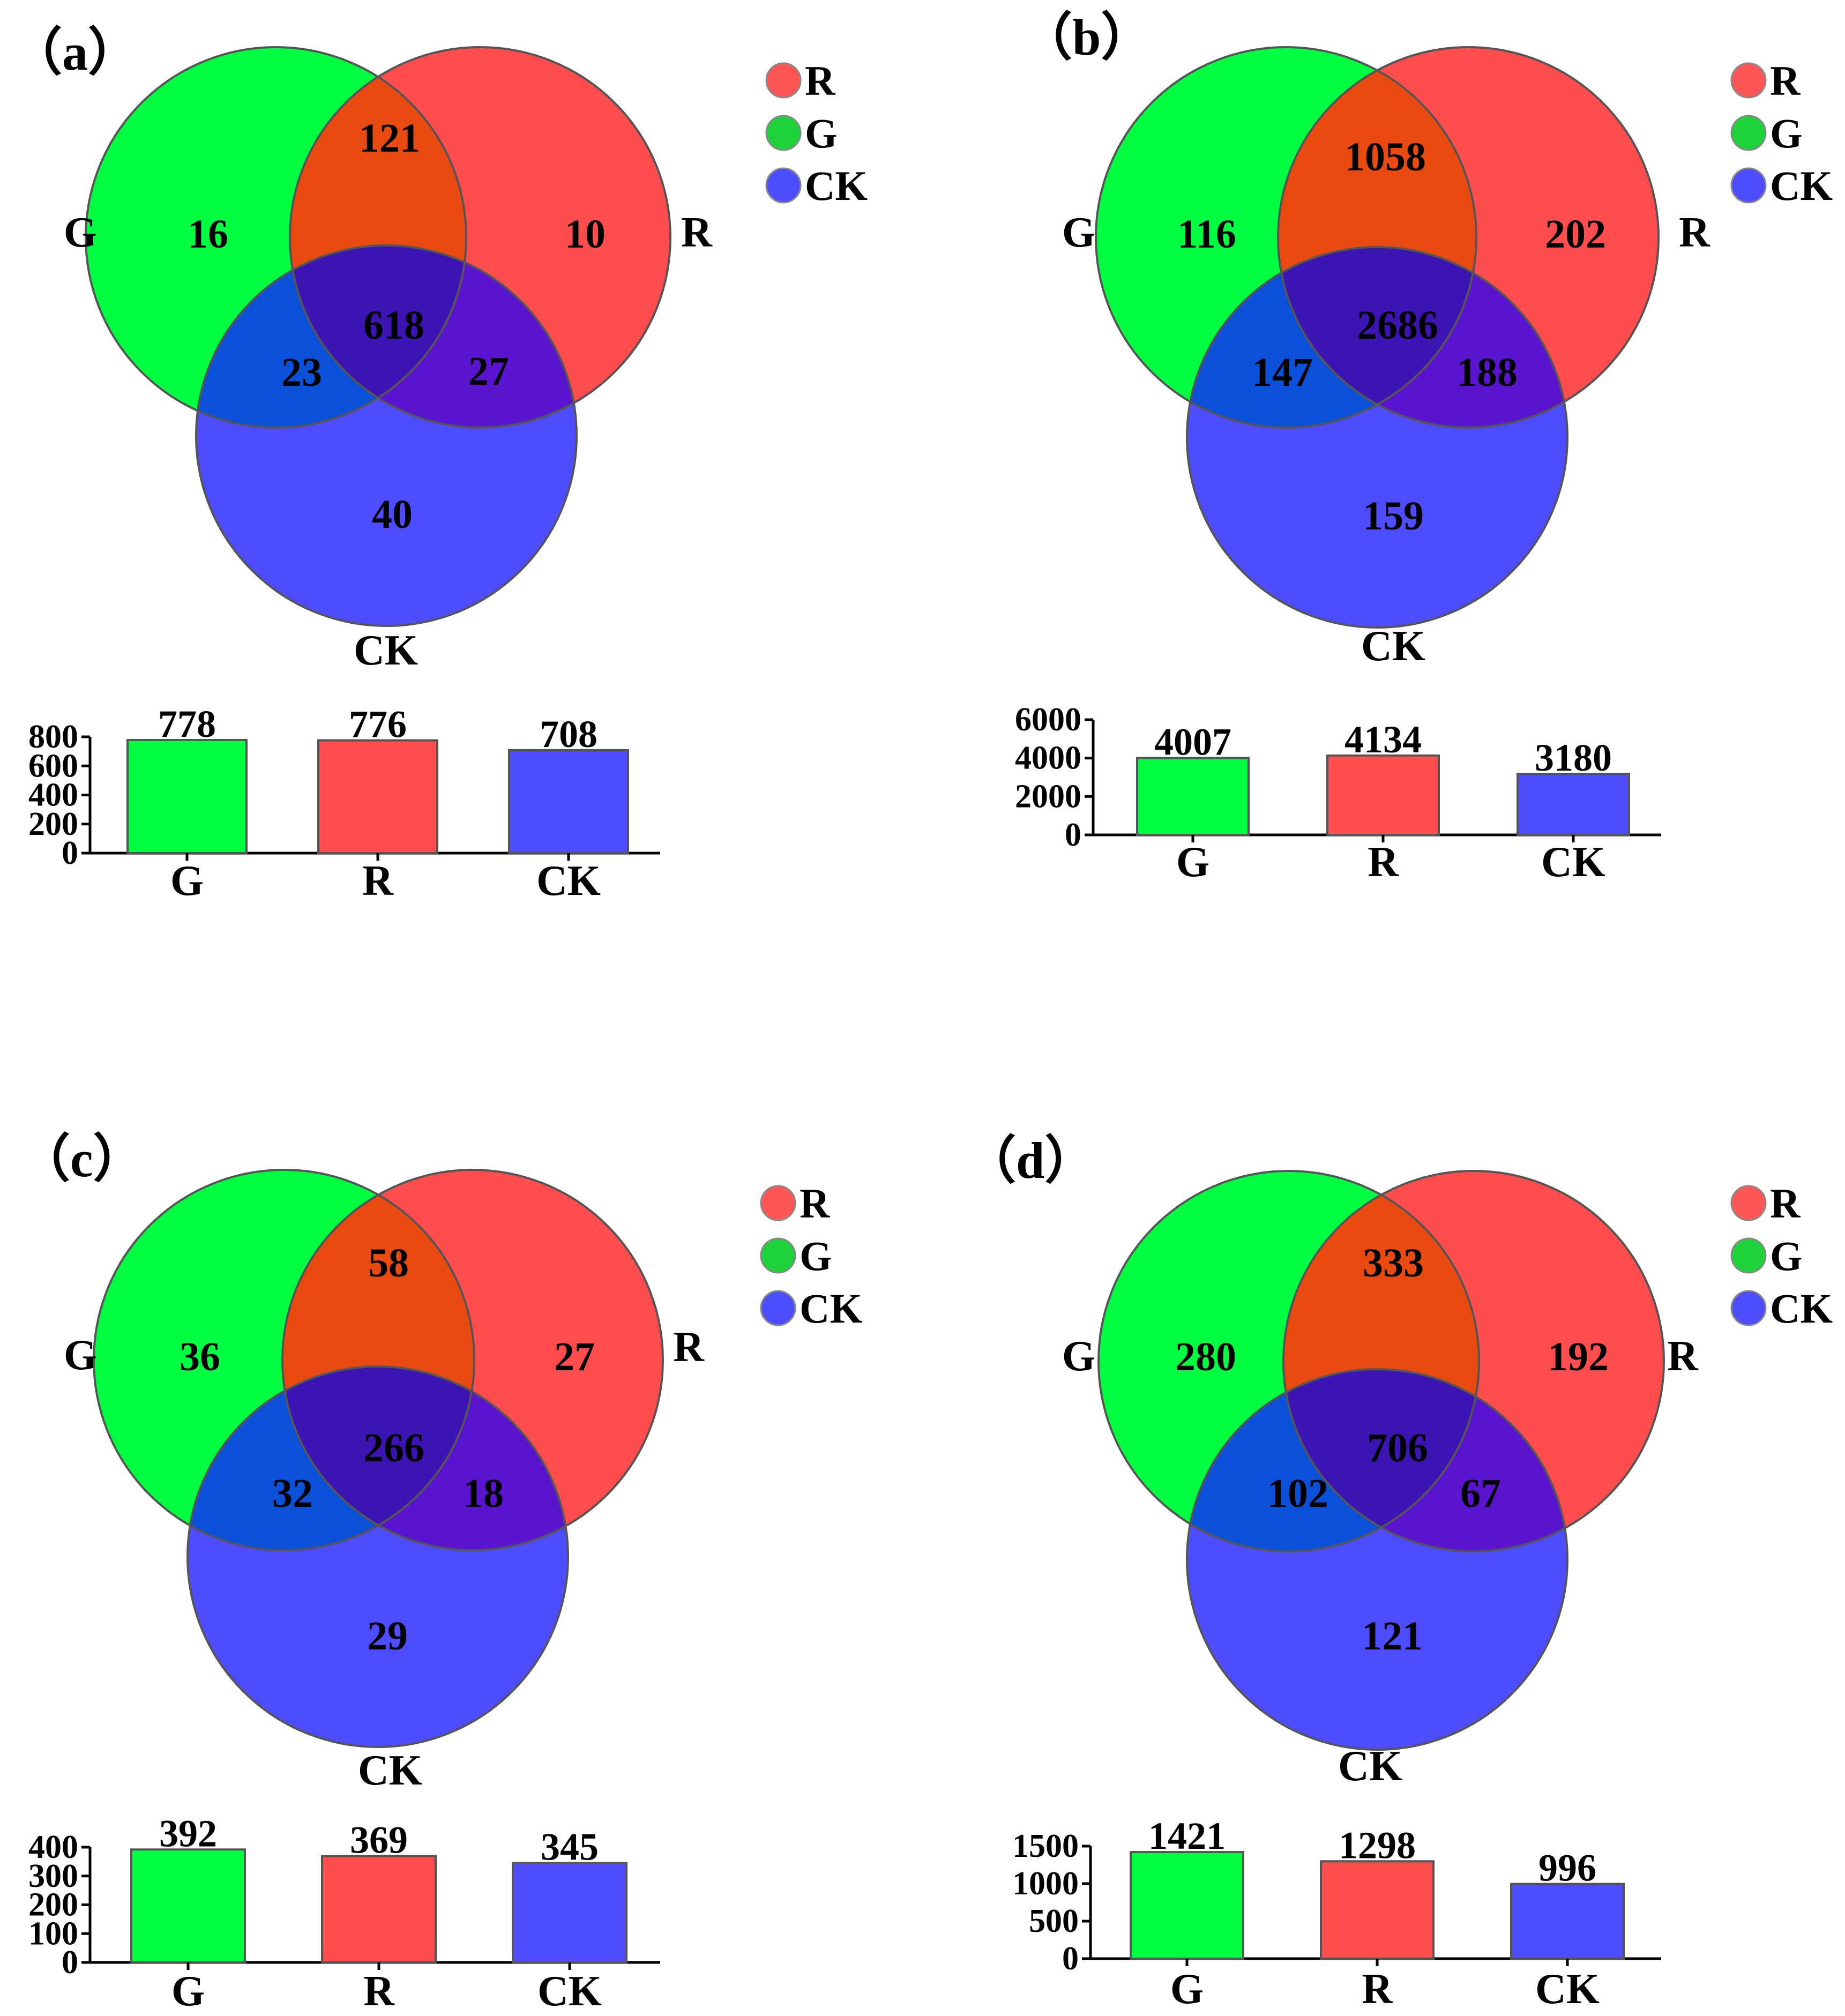  What do you see at coordinates (53, 766) in the screenshot?
I see `bar-y-tick-label: 600` at bounding box center [53, 766].